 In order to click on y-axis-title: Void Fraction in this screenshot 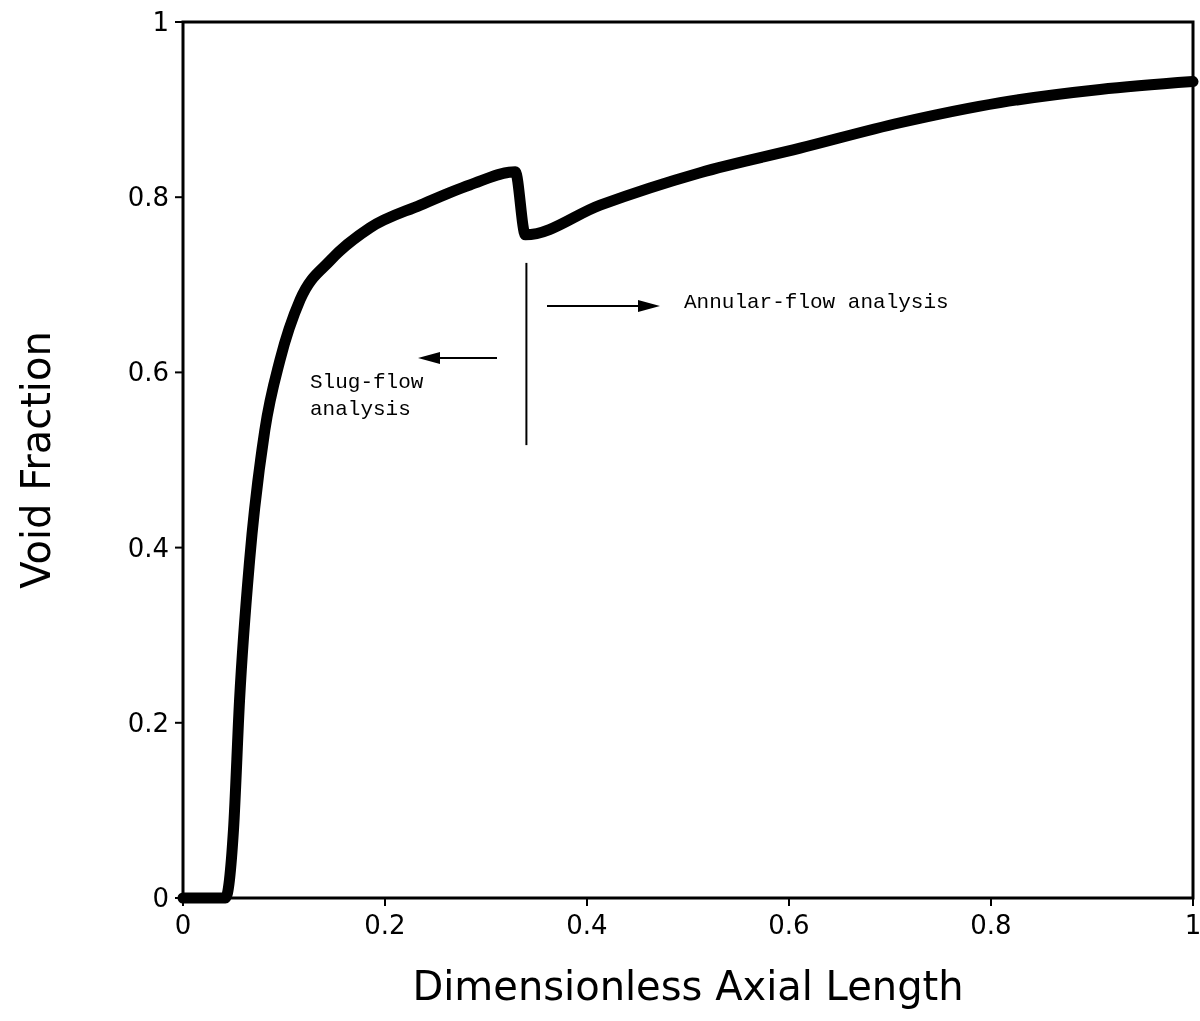, I will do `click(36, 460)`.